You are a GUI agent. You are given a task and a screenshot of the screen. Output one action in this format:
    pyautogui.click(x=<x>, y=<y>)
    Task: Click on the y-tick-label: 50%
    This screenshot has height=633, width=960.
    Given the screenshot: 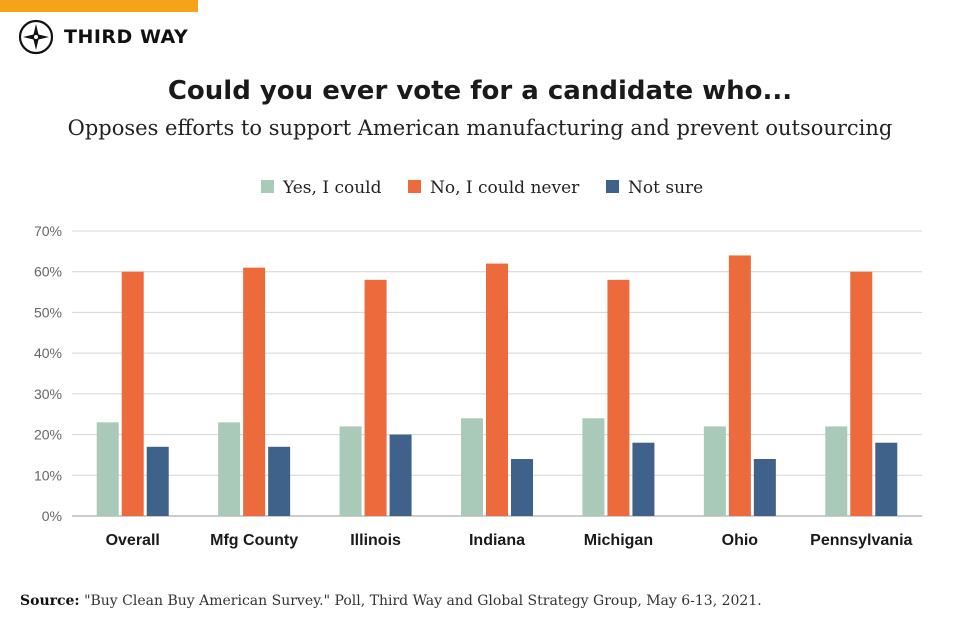 What is the action you would take?
    pyautogui.click(x=48, y=312)
    